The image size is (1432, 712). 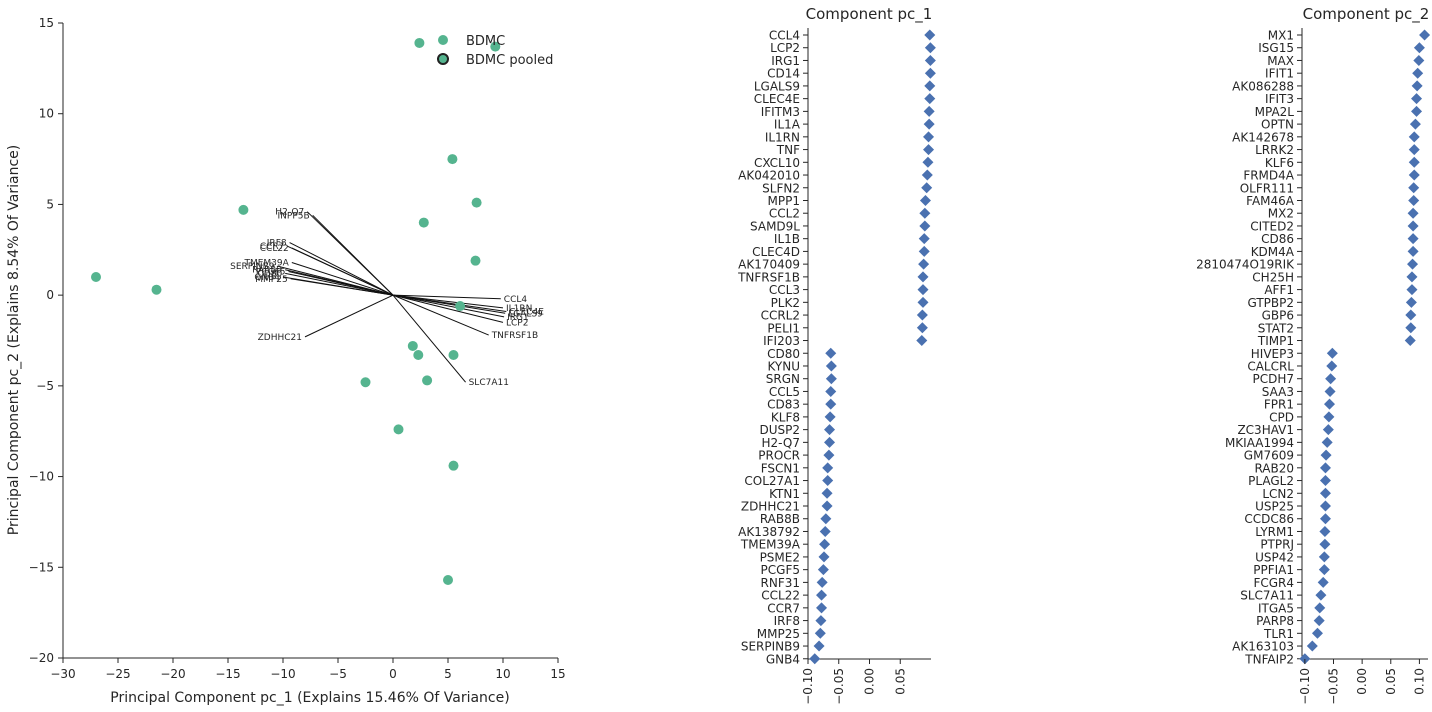 I want to click on gene-label: LYRM1, so click(x=1274, y=532).